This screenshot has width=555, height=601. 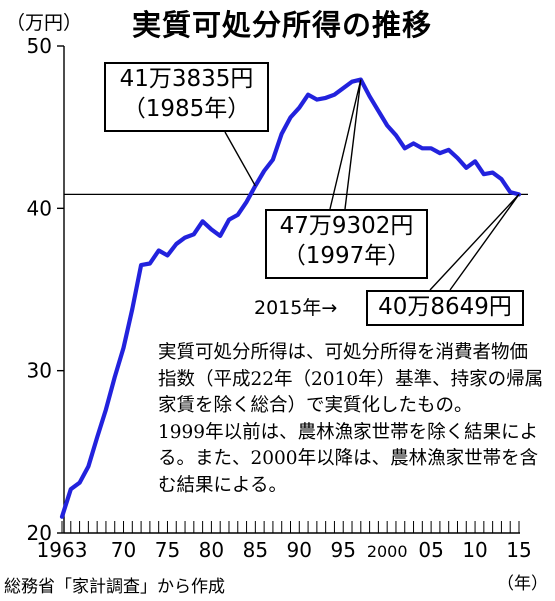 What do you see at coordinates (255, 550) in the screenshot?
I see `x-tick-label: 85` at bounding box center [255, 550].